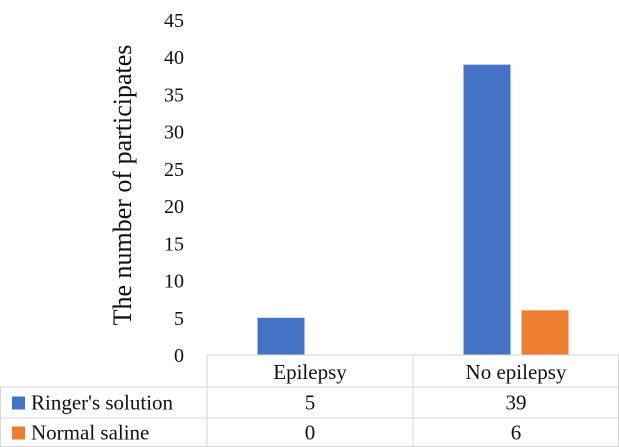 The width and height of the screenshot is (619, 447). I want to click on y-tick-label-5: 25, so click(174, 170).